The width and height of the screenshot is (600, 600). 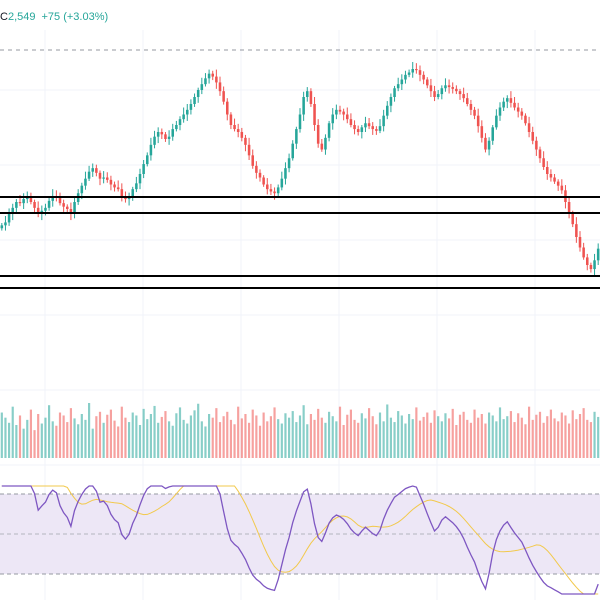 What do you see at coordinates (74, 17) in the screenshot?
I see `price-change: +75 (+3.03%)` at bounding box center [74, 17].